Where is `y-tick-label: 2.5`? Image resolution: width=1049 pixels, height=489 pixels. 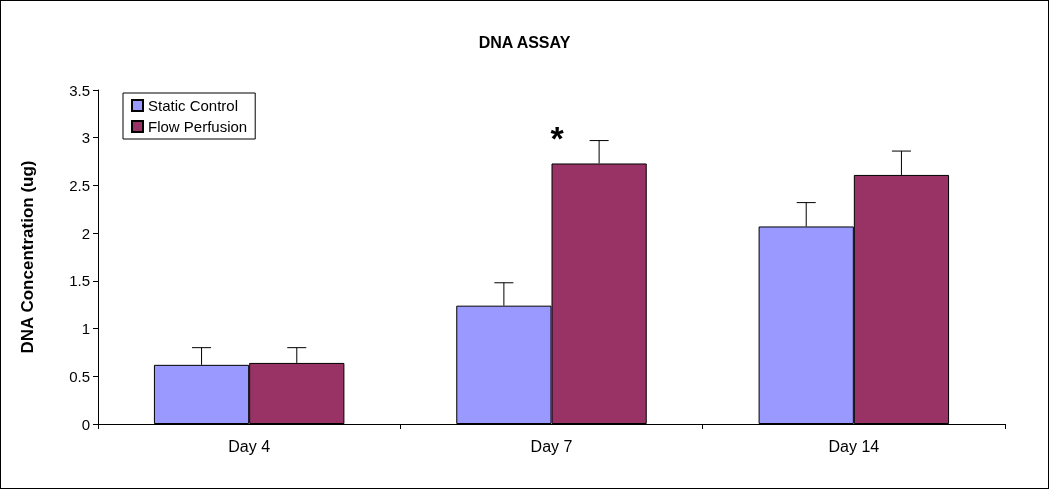
y-tick-label: 2.5 is located at coordinates (79, 185).